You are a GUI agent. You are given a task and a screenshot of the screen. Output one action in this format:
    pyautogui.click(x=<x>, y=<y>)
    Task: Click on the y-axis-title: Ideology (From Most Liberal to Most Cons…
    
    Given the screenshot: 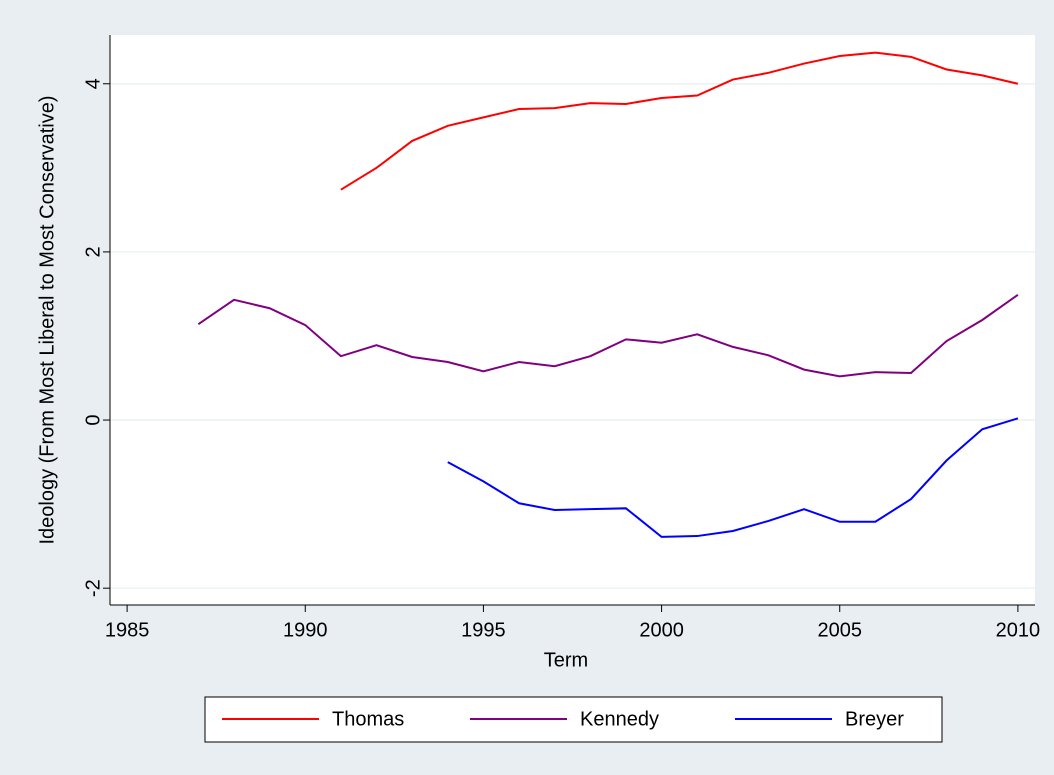 What is the action you would take?
    pyautogui.click(x=47, y=319)
    